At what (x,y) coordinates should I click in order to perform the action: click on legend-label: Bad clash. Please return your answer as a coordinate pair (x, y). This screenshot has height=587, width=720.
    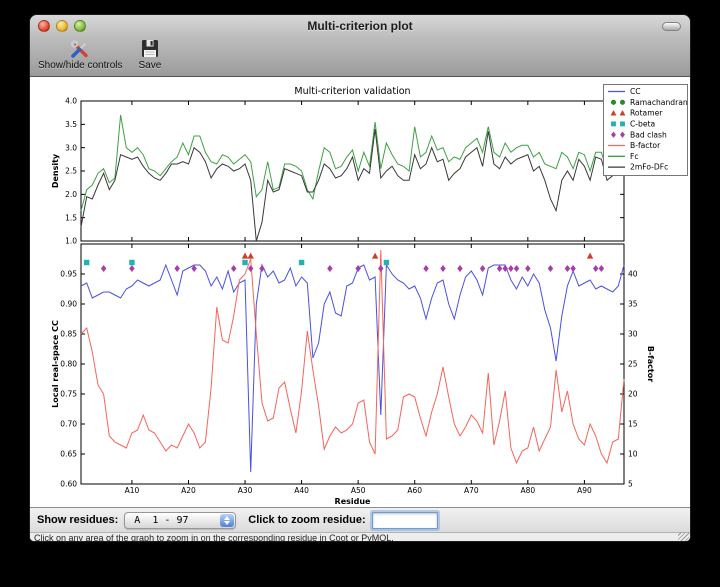
    Looking at the image, I should click on (648, 134).